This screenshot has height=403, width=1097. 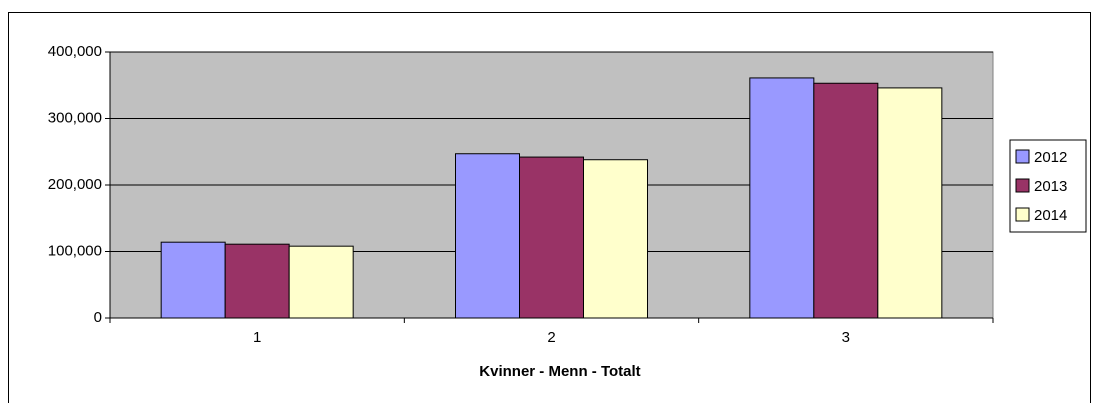 I want to click on x-axis-label: Kvinner - Menn - Totalt, so click(x=559, y=371).